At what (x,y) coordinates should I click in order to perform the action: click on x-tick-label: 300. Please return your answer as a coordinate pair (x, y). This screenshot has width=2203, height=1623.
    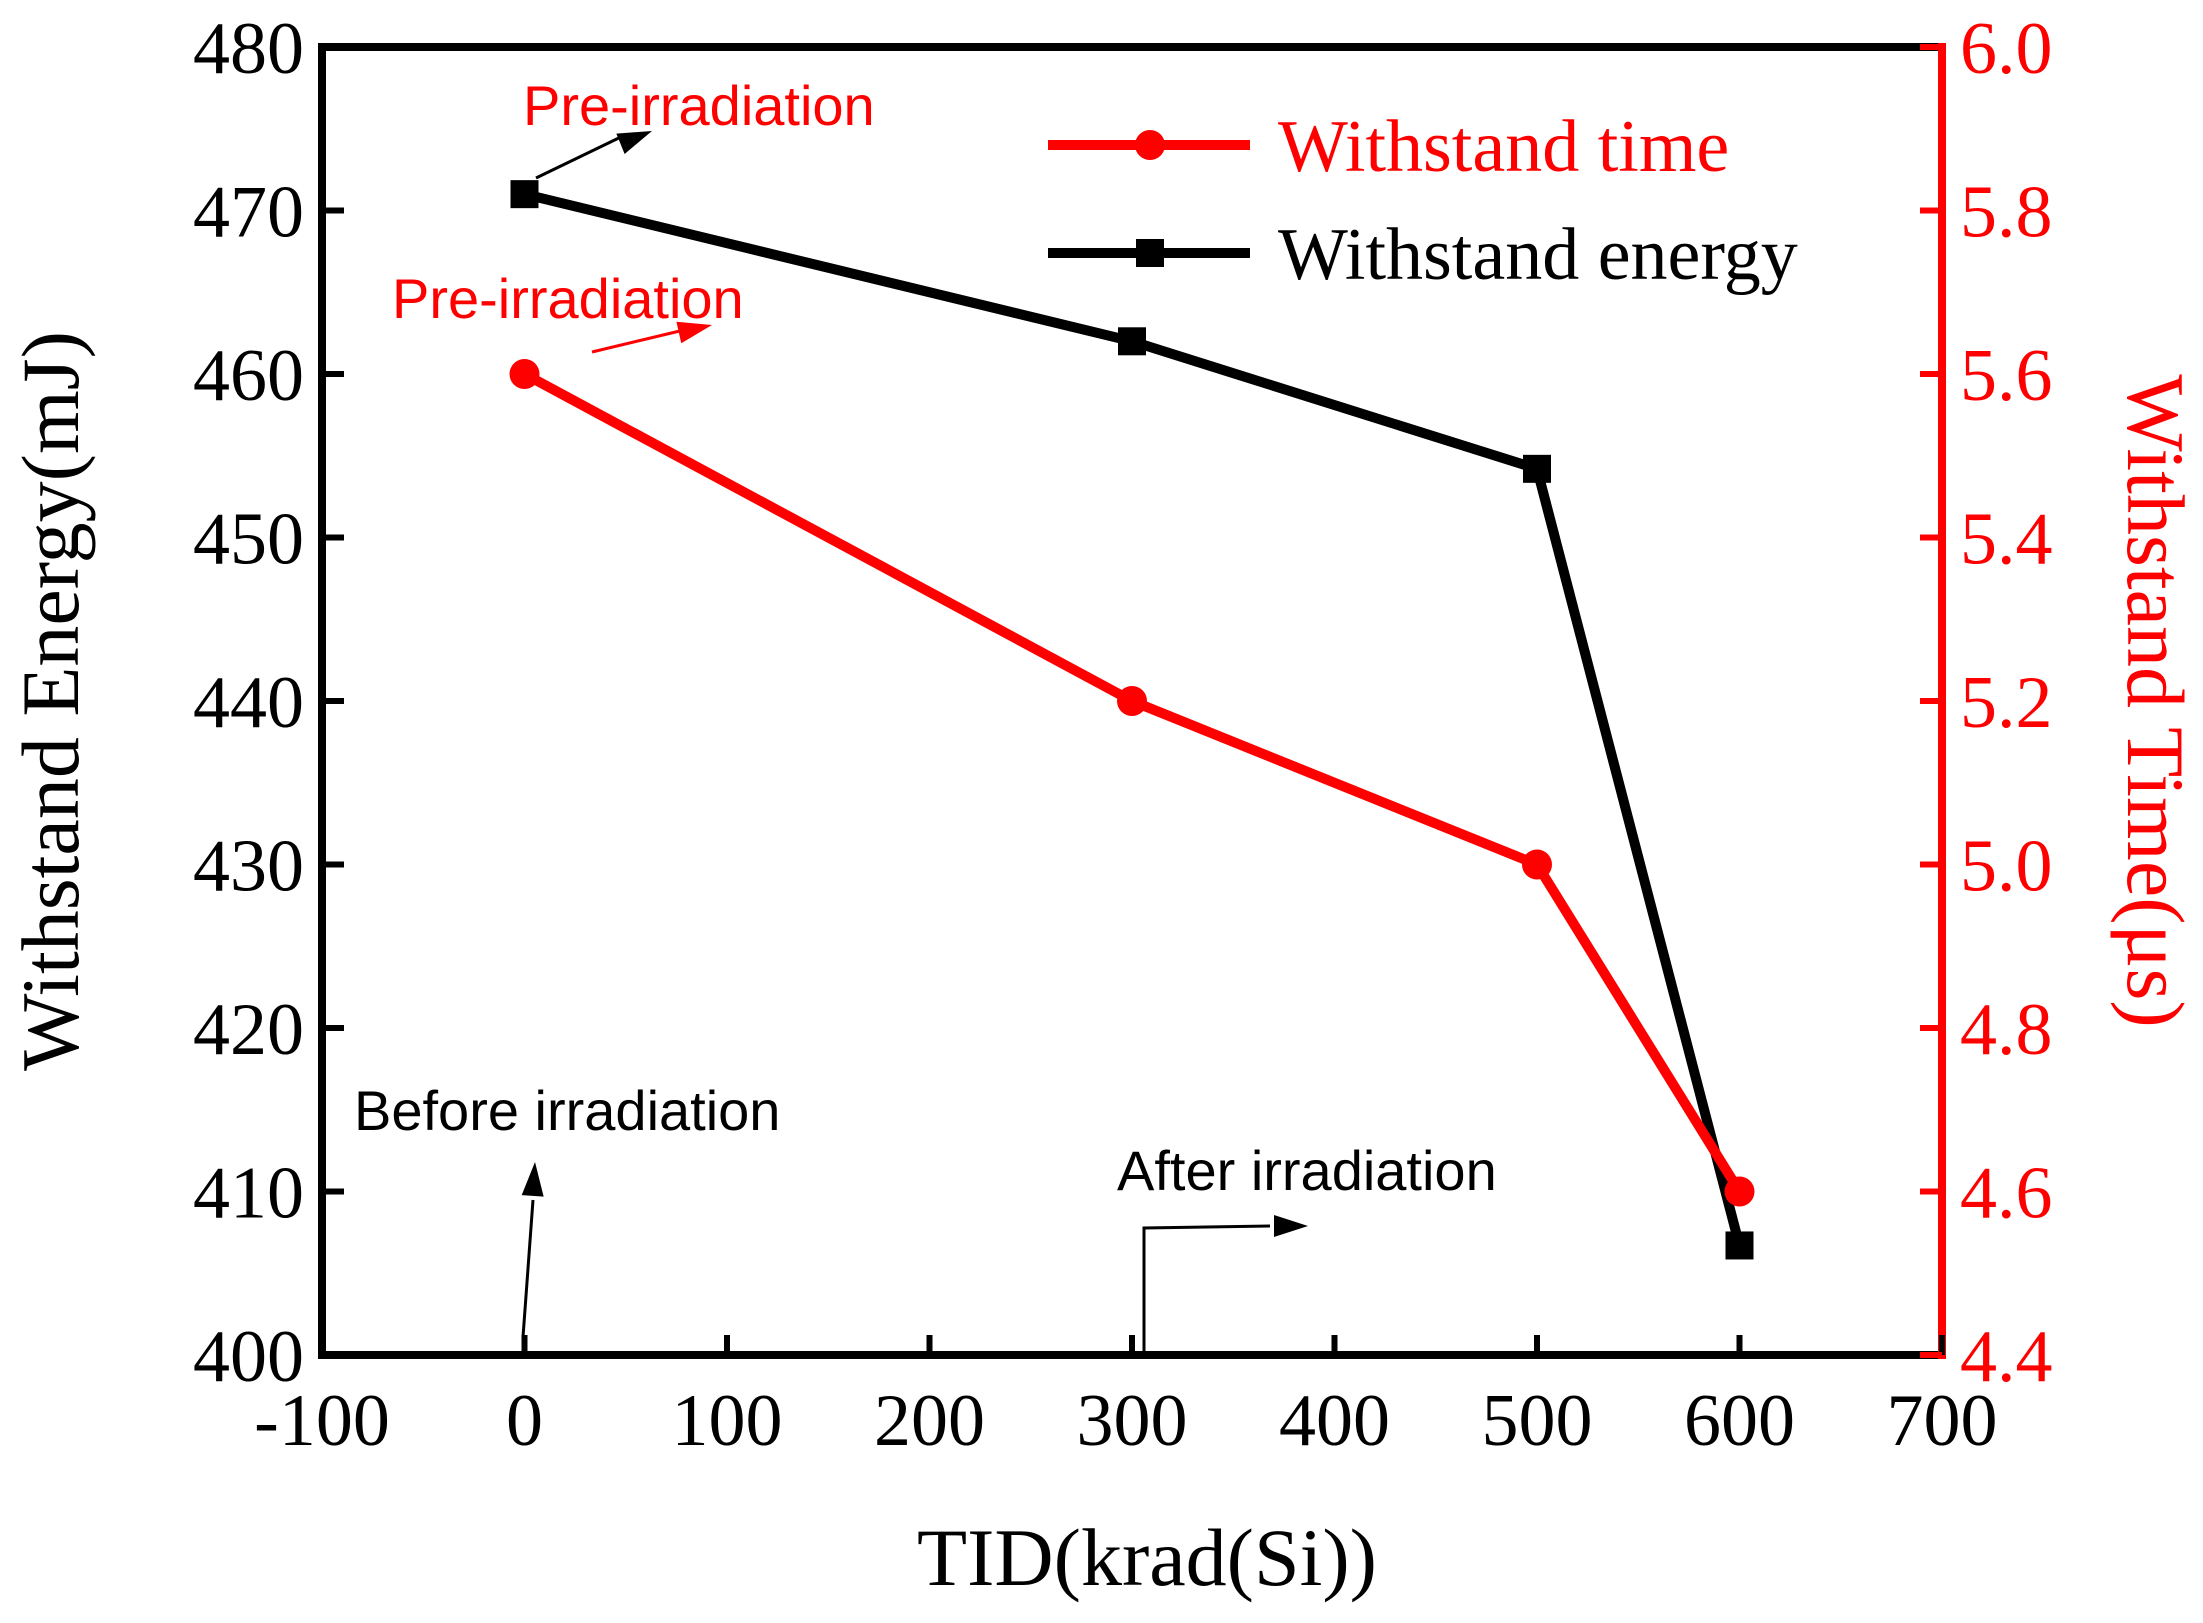
    Looking at the image, I should click on (1132, 1421).